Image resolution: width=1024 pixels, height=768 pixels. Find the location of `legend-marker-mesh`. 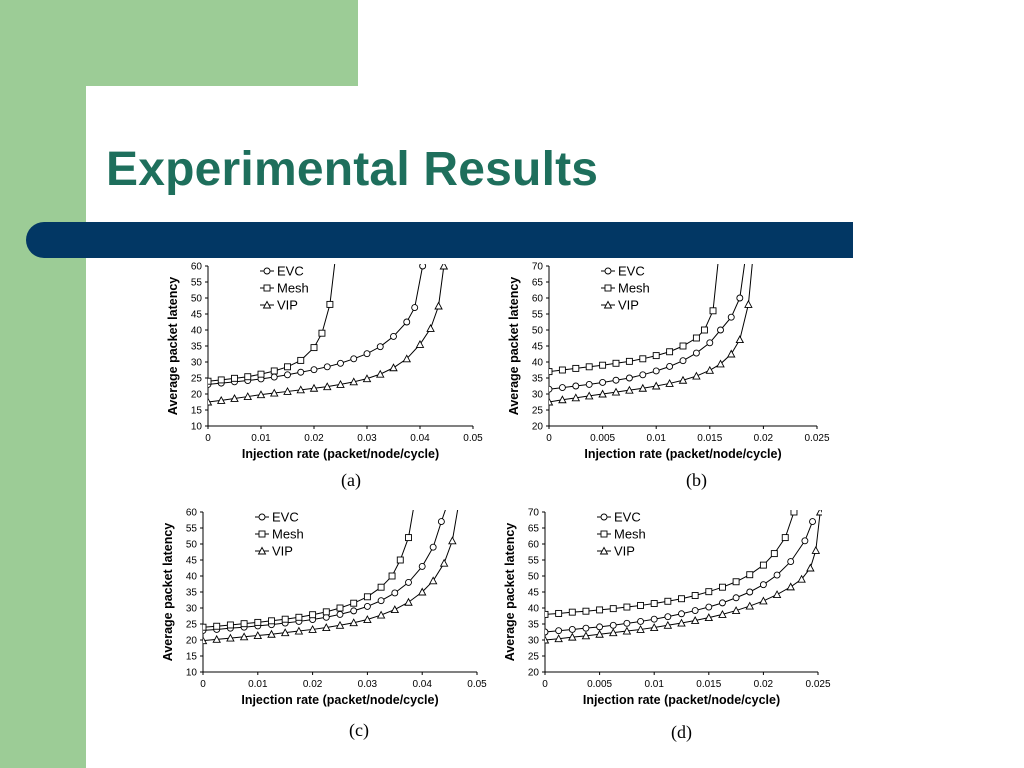

legend-marker-mesh is located at coordinates (267, 288).